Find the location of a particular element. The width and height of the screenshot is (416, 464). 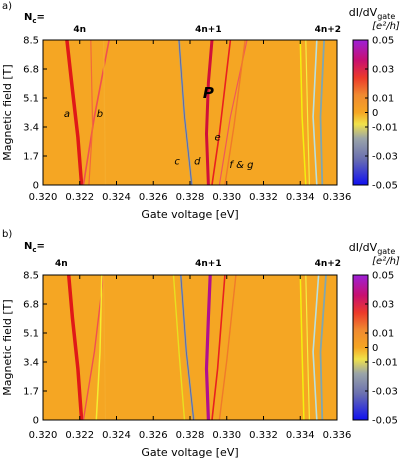

annotation-label: f & g is located at coordinates (241, 165).